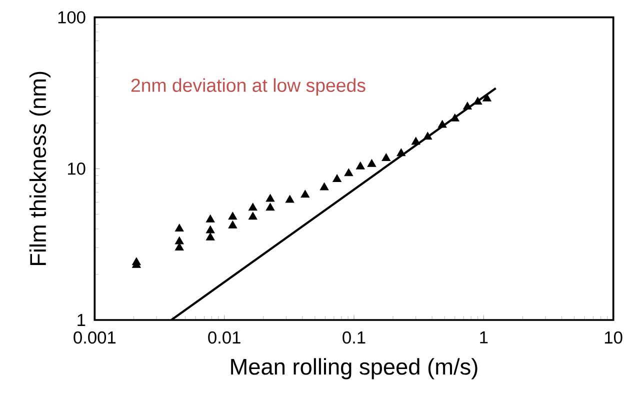 Image resolution: width=628 pixels, height=408 pixels. Describe the element at coordinates (82, 320) in the screenshot. I see `y-tick-label: 1` at that location.